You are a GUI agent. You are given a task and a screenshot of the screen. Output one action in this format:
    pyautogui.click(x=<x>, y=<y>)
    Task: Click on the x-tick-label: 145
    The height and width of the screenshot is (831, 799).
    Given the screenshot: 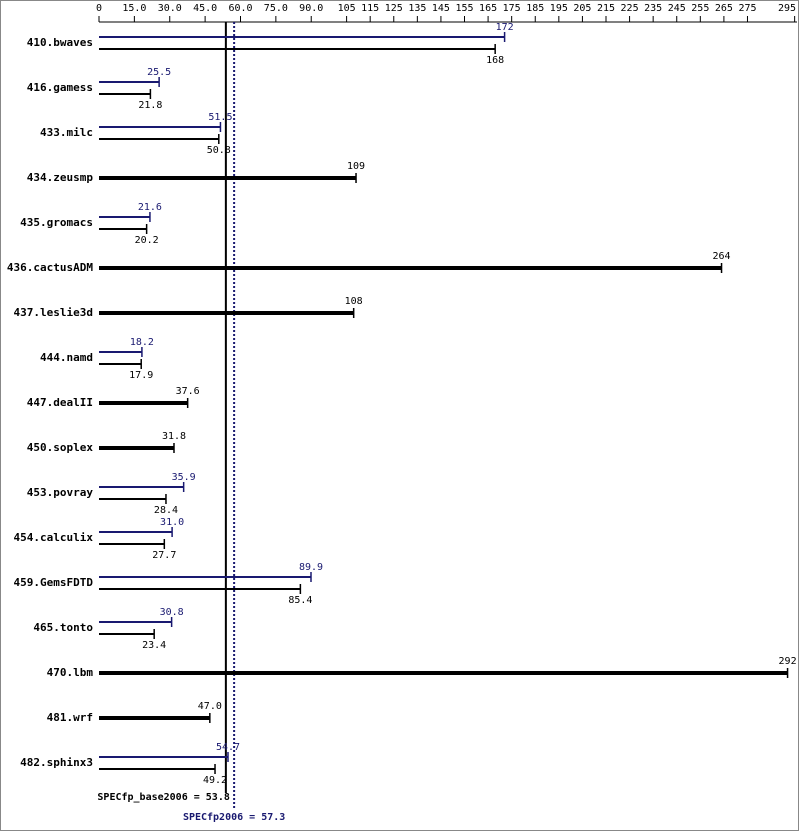 What is the action you would take?
    pyautogui.click(x=441, y=8)
    